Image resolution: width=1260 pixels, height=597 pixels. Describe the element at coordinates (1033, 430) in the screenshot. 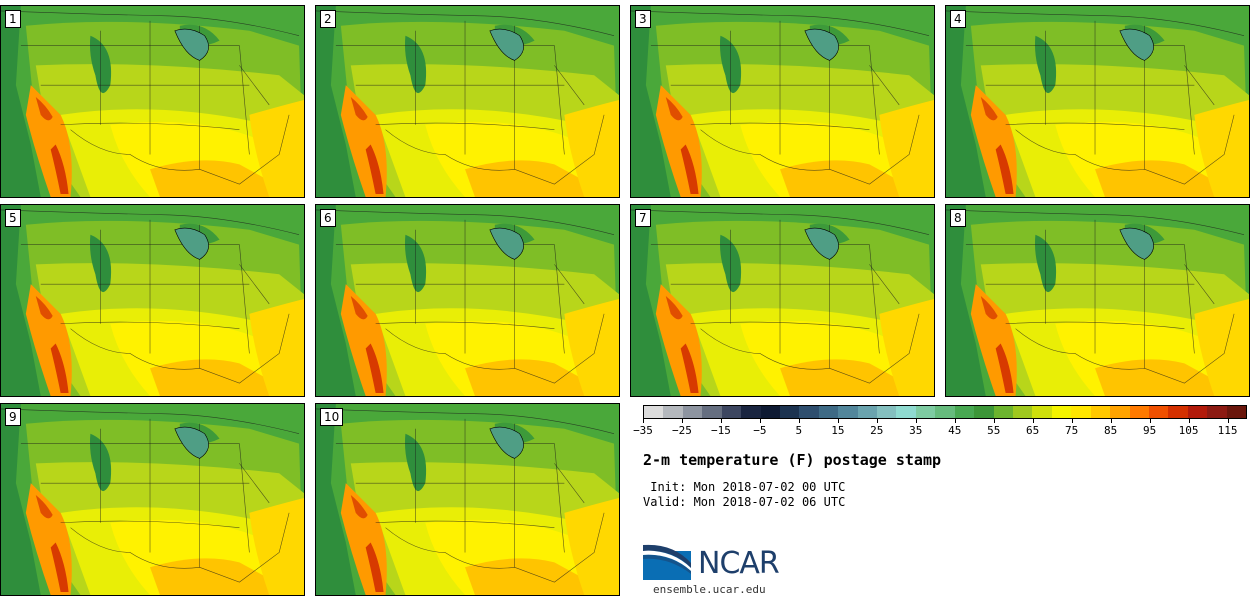

I see `colorbar-tick-label: 65` at that location.